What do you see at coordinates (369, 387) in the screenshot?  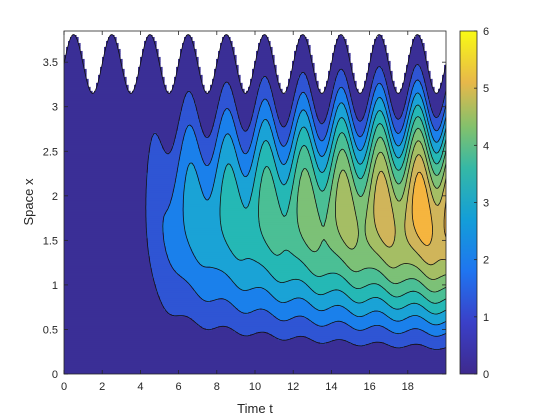 I see `x-tick-label: 16` at bounding box center [369, 387].